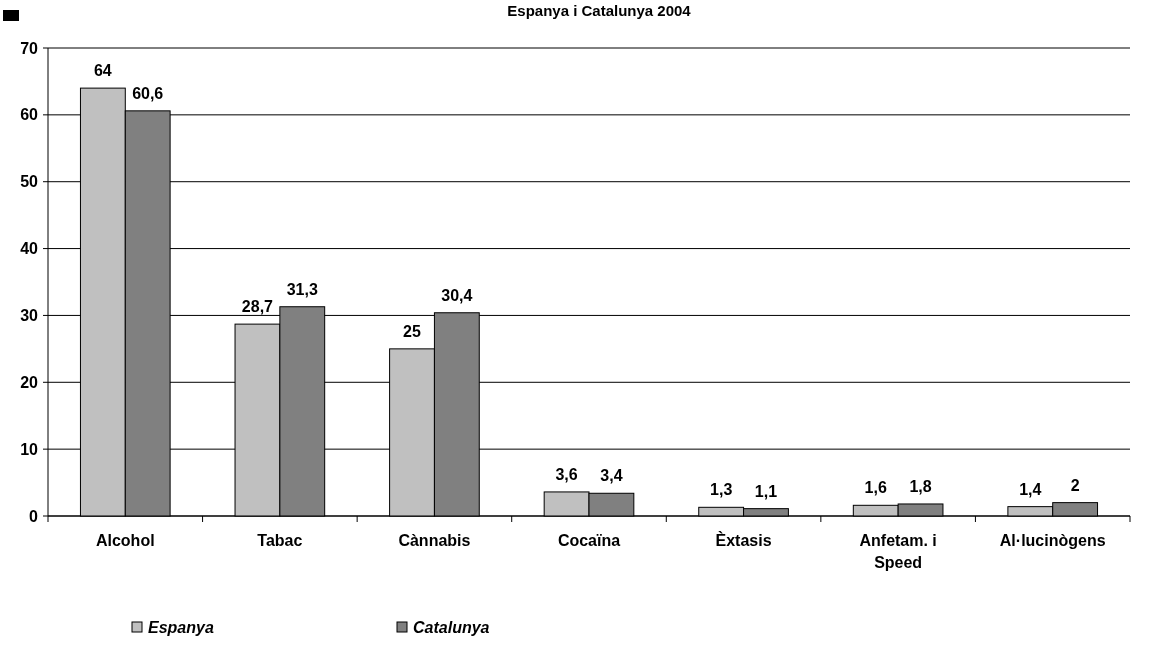  I want to click on text: 30,4, so click(457, 295).